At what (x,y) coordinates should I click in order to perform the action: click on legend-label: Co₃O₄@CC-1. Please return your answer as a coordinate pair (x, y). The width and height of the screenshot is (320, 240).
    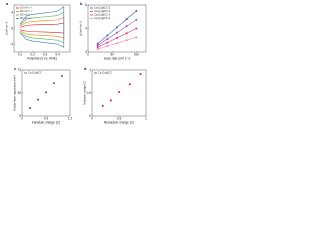
    Looking at the image, I should click on (102, 8).